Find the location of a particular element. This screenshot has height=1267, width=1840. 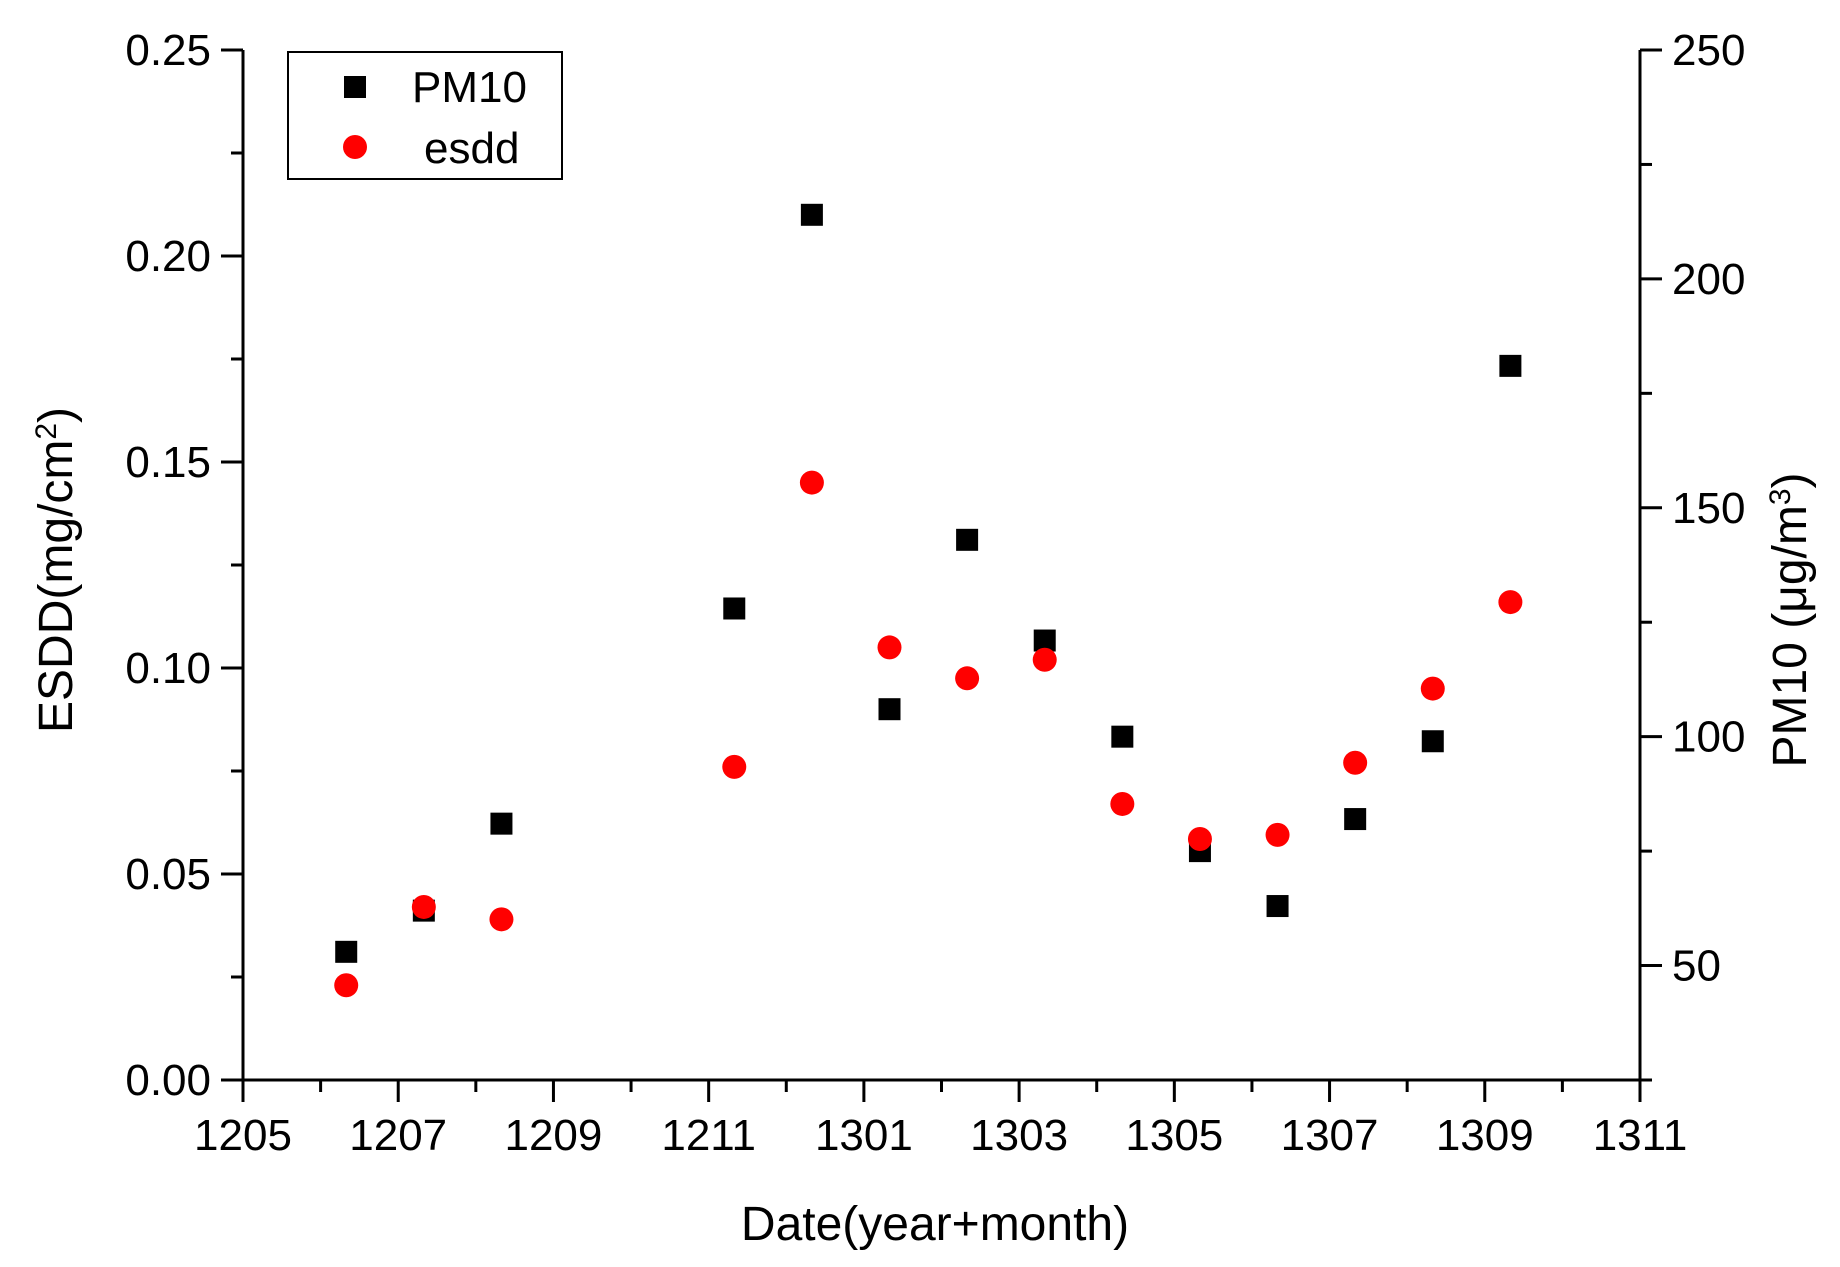

y-right-tick-label: 250 is located at coordinates (1708, 50).